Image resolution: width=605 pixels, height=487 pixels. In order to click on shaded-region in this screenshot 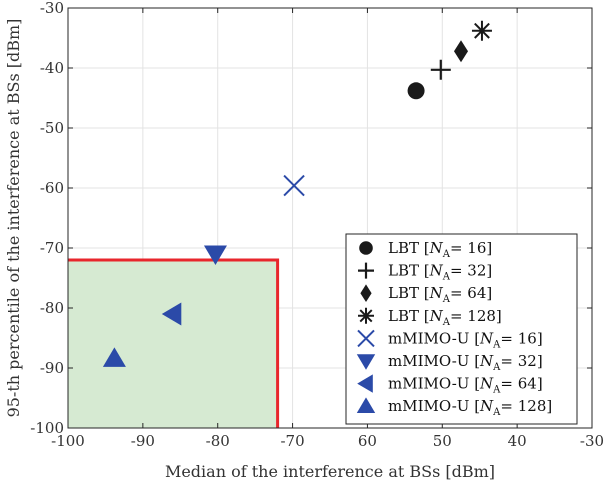, I will do `click(173, 344)`.